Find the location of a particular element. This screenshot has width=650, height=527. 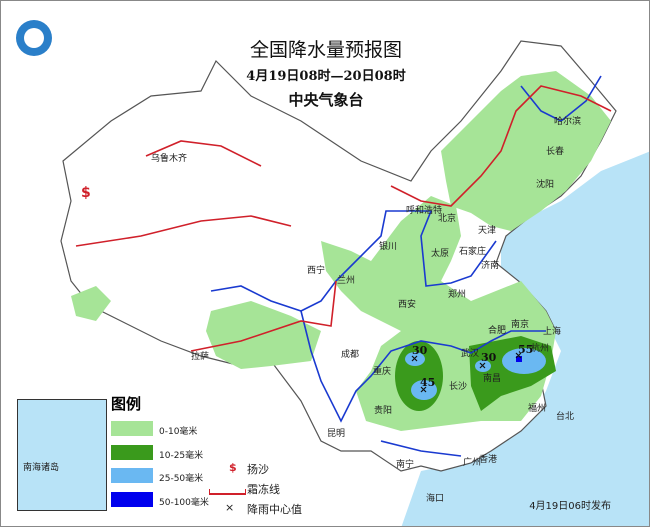

city-label: 西宁 is located at coordinates (316, 271).